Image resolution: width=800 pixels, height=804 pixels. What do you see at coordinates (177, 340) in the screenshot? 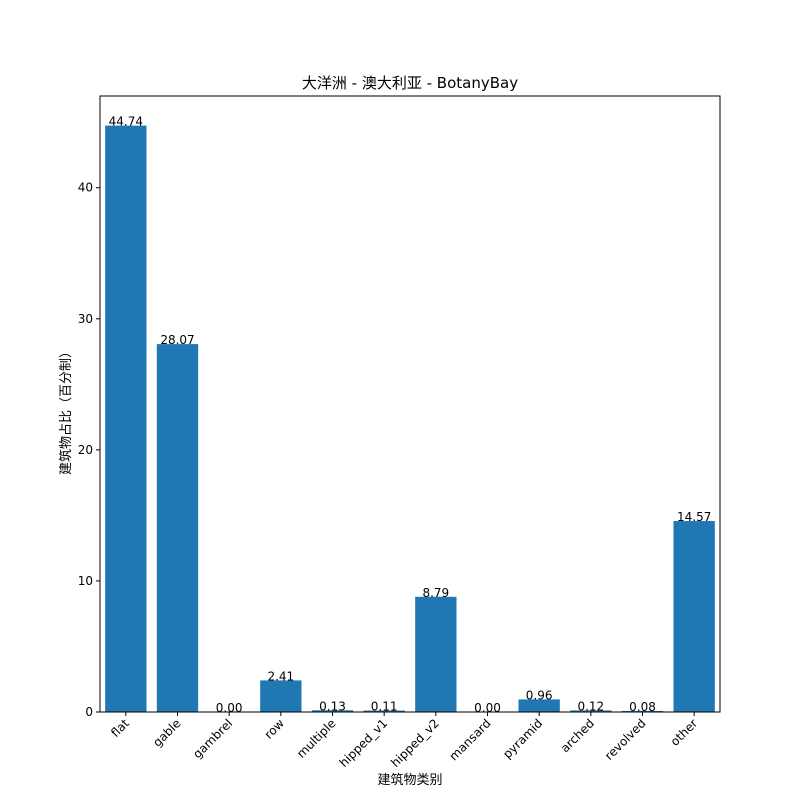
I see `data-label-gable: 28.07` at bounding box center [177, 340].